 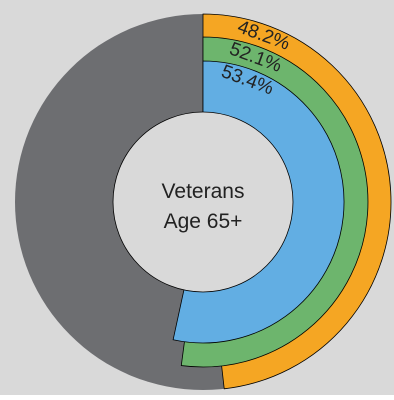 I want to click on center-label-line-2: Age 65+, so click(x=203, y=221).